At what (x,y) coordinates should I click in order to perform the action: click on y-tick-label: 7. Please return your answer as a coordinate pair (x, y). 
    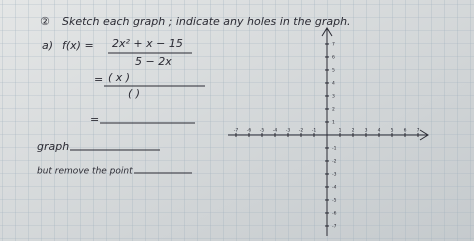
    Looking at the image, I should click on (333, 45).